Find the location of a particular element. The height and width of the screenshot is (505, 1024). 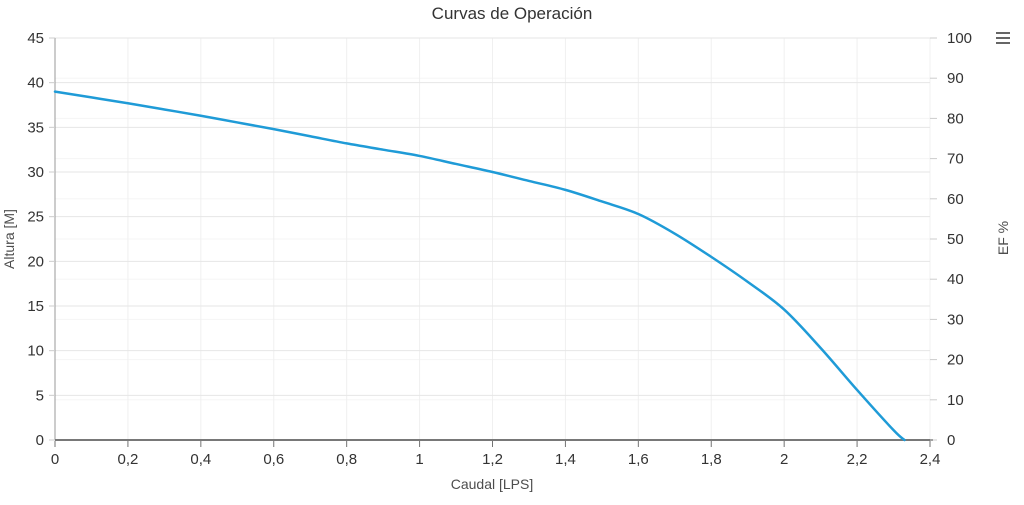

y-left-tick-label: 45 is located at coordinates (35, 38).